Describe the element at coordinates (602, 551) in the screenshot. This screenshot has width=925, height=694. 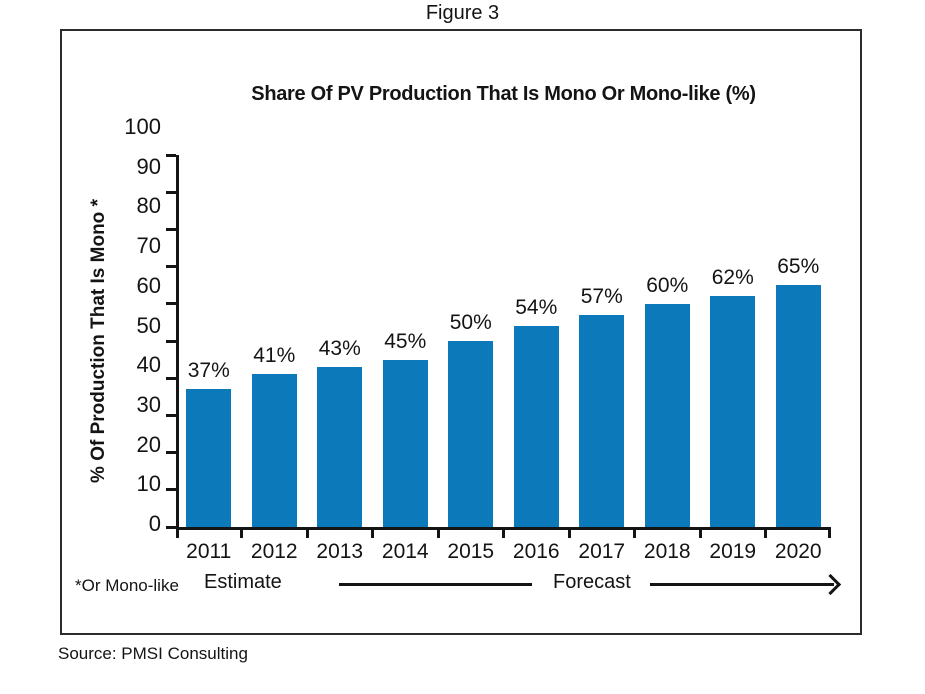
I see `x-tick-label: 2017` at that location.